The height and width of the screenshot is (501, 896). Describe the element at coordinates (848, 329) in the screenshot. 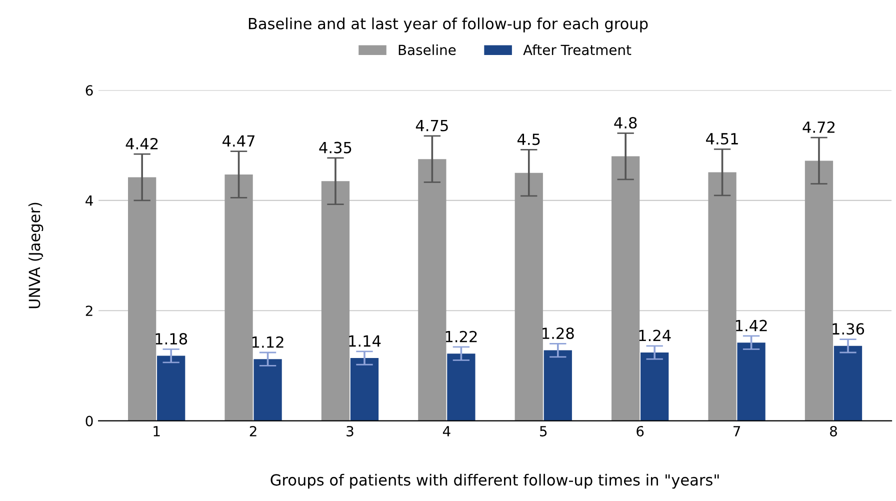

I see `data-label: 1.36` at that location.